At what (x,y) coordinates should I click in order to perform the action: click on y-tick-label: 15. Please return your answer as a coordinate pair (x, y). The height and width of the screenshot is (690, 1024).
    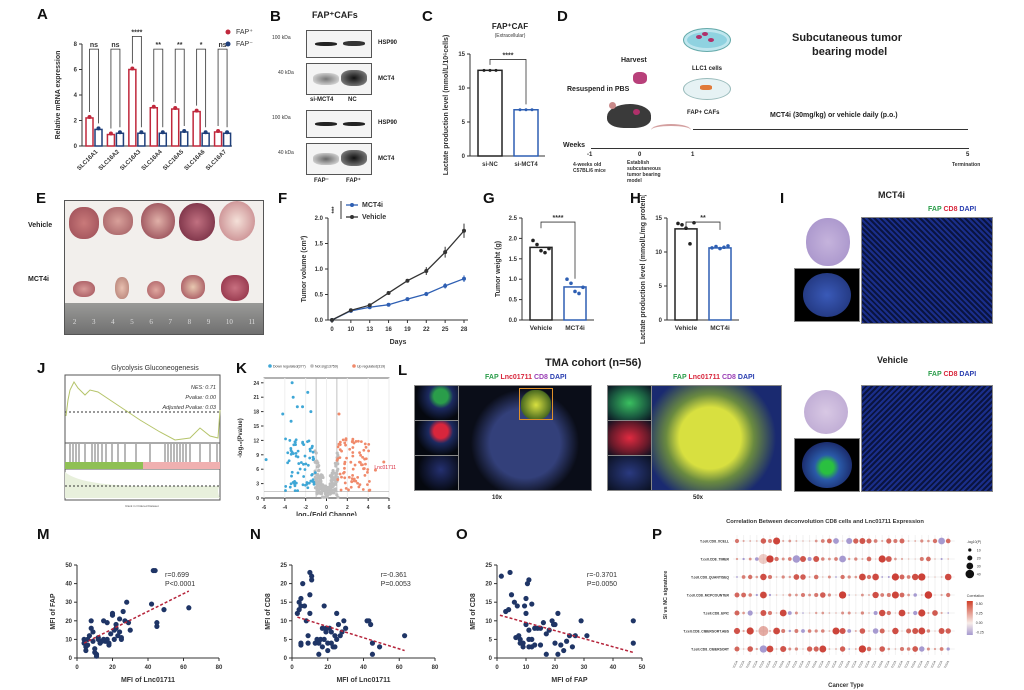
    Looking at the image, I should click on (658, 219).